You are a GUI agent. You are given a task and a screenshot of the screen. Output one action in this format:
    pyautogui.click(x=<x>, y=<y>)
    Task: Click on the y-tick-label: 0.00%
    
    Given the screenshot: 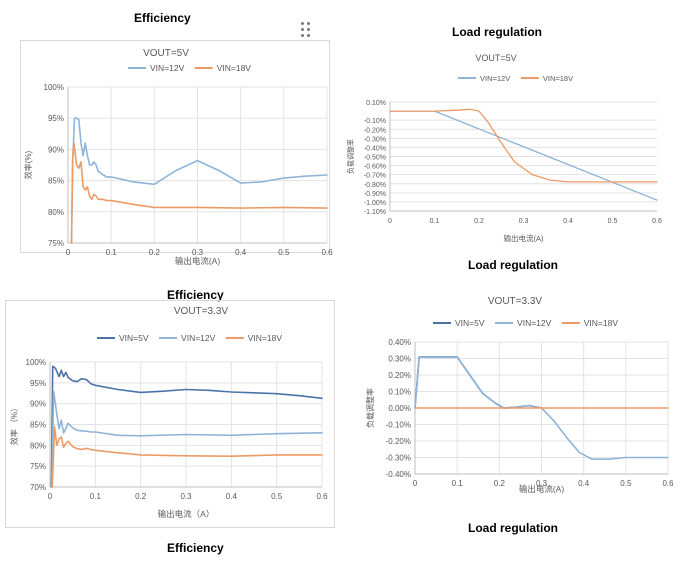 What is the action you would take?
    pyautogui.click(x=399, y=408)
    